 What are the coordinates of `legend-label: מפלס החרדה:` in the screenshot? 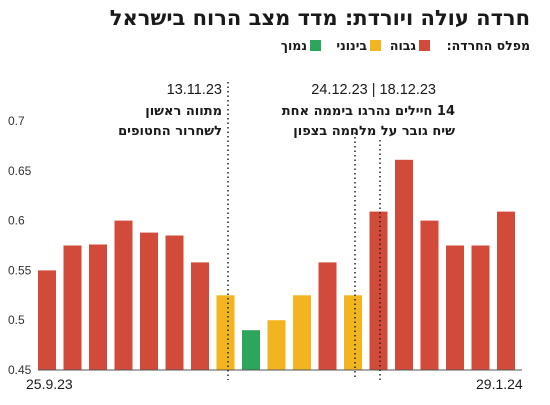 It's located at (488, 45).